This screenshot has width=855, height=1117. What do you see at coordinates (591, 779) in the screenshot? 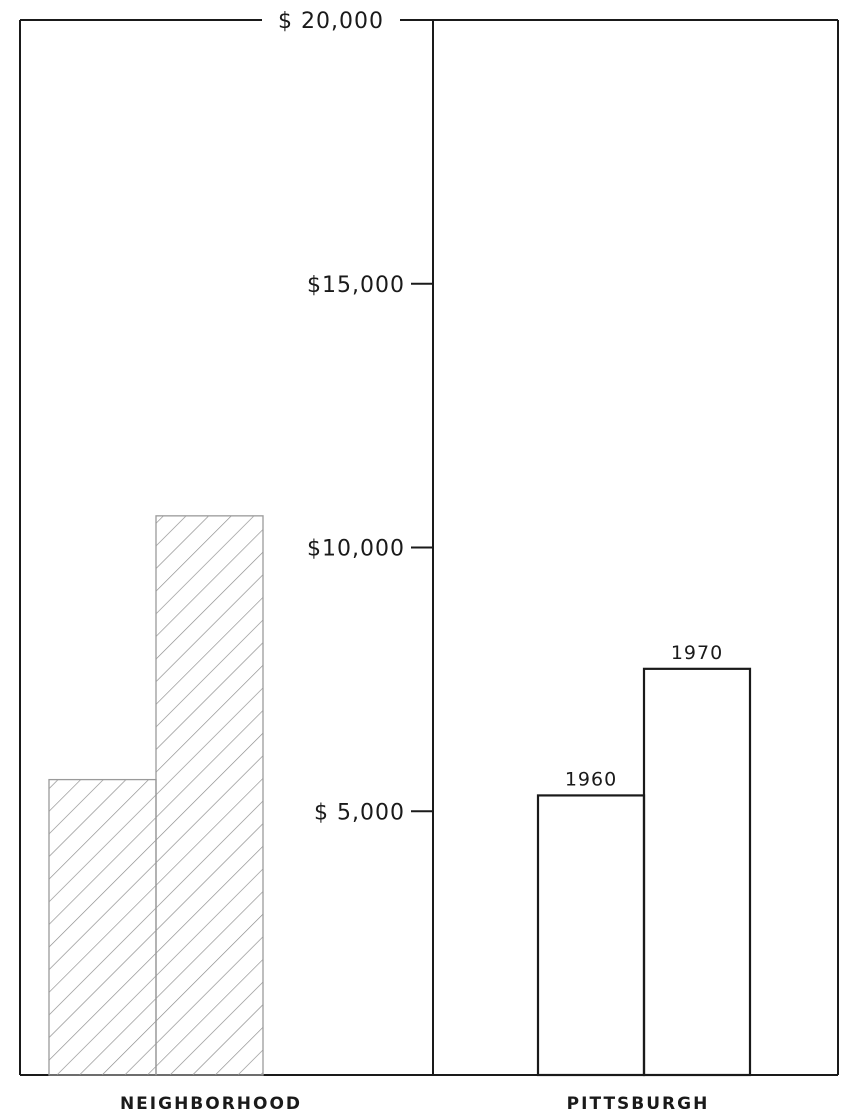
I see `bar-data-label: 1960` at bounding box center [591, 779].